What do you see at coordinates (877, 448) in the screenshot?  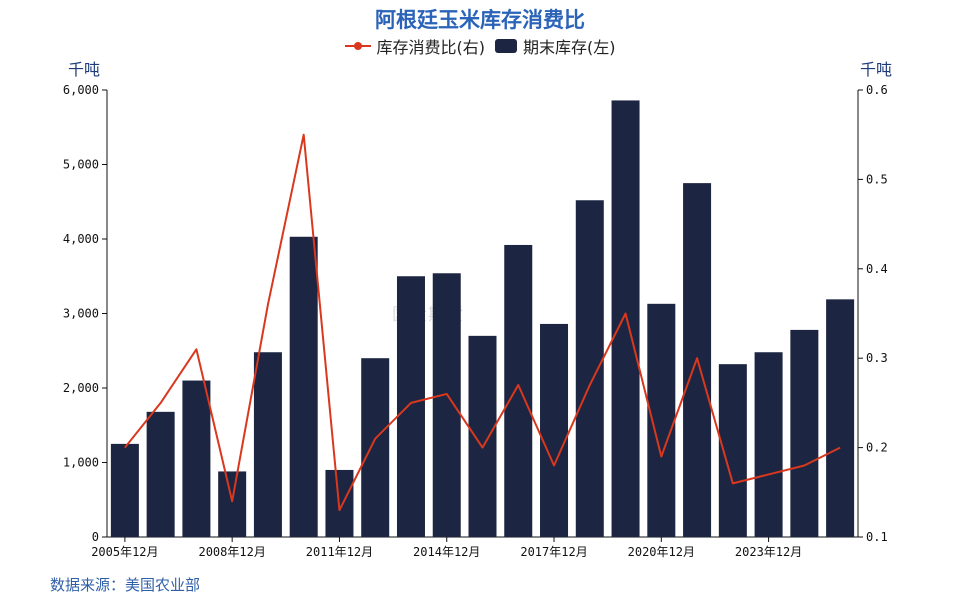 I see `right-axis-tick-label: 0.2` at bounding box center [877, 448].